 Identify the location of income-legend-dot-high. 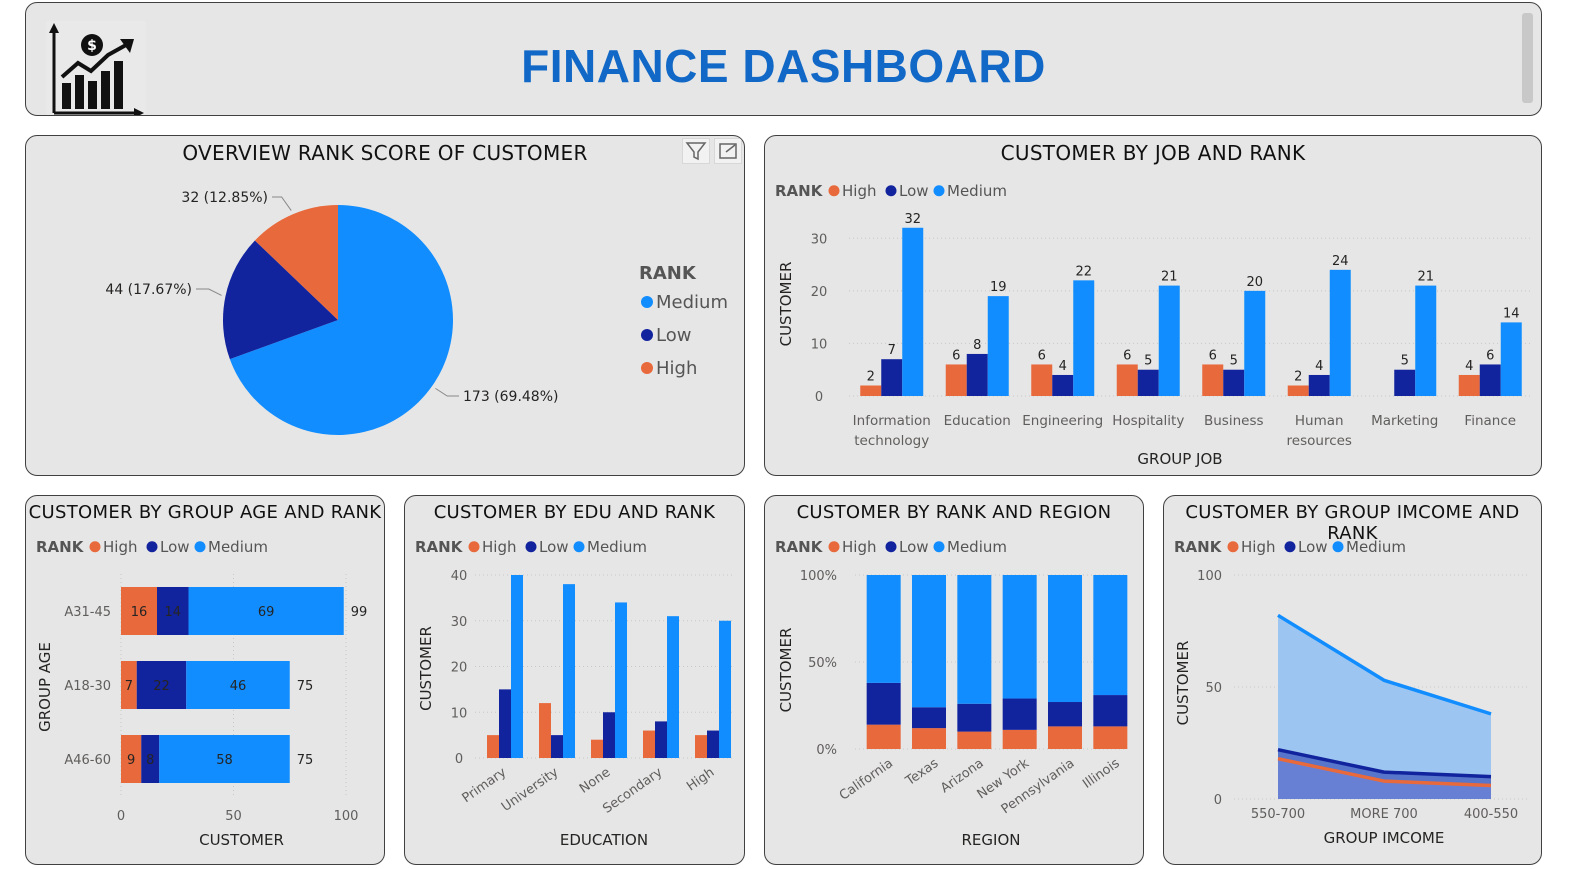
(1233, 547).